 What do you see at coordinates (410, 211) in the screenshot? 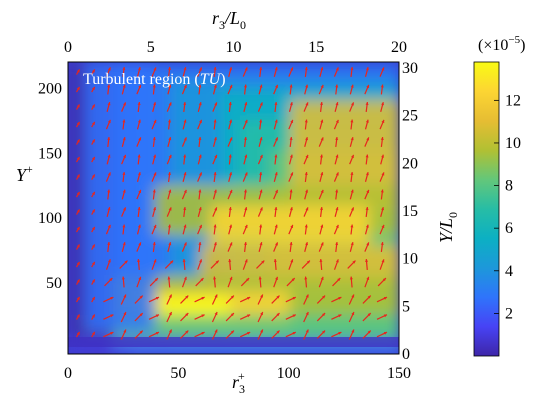
I see `y-right-tick-label: 15` at bounding box center [410, 211].